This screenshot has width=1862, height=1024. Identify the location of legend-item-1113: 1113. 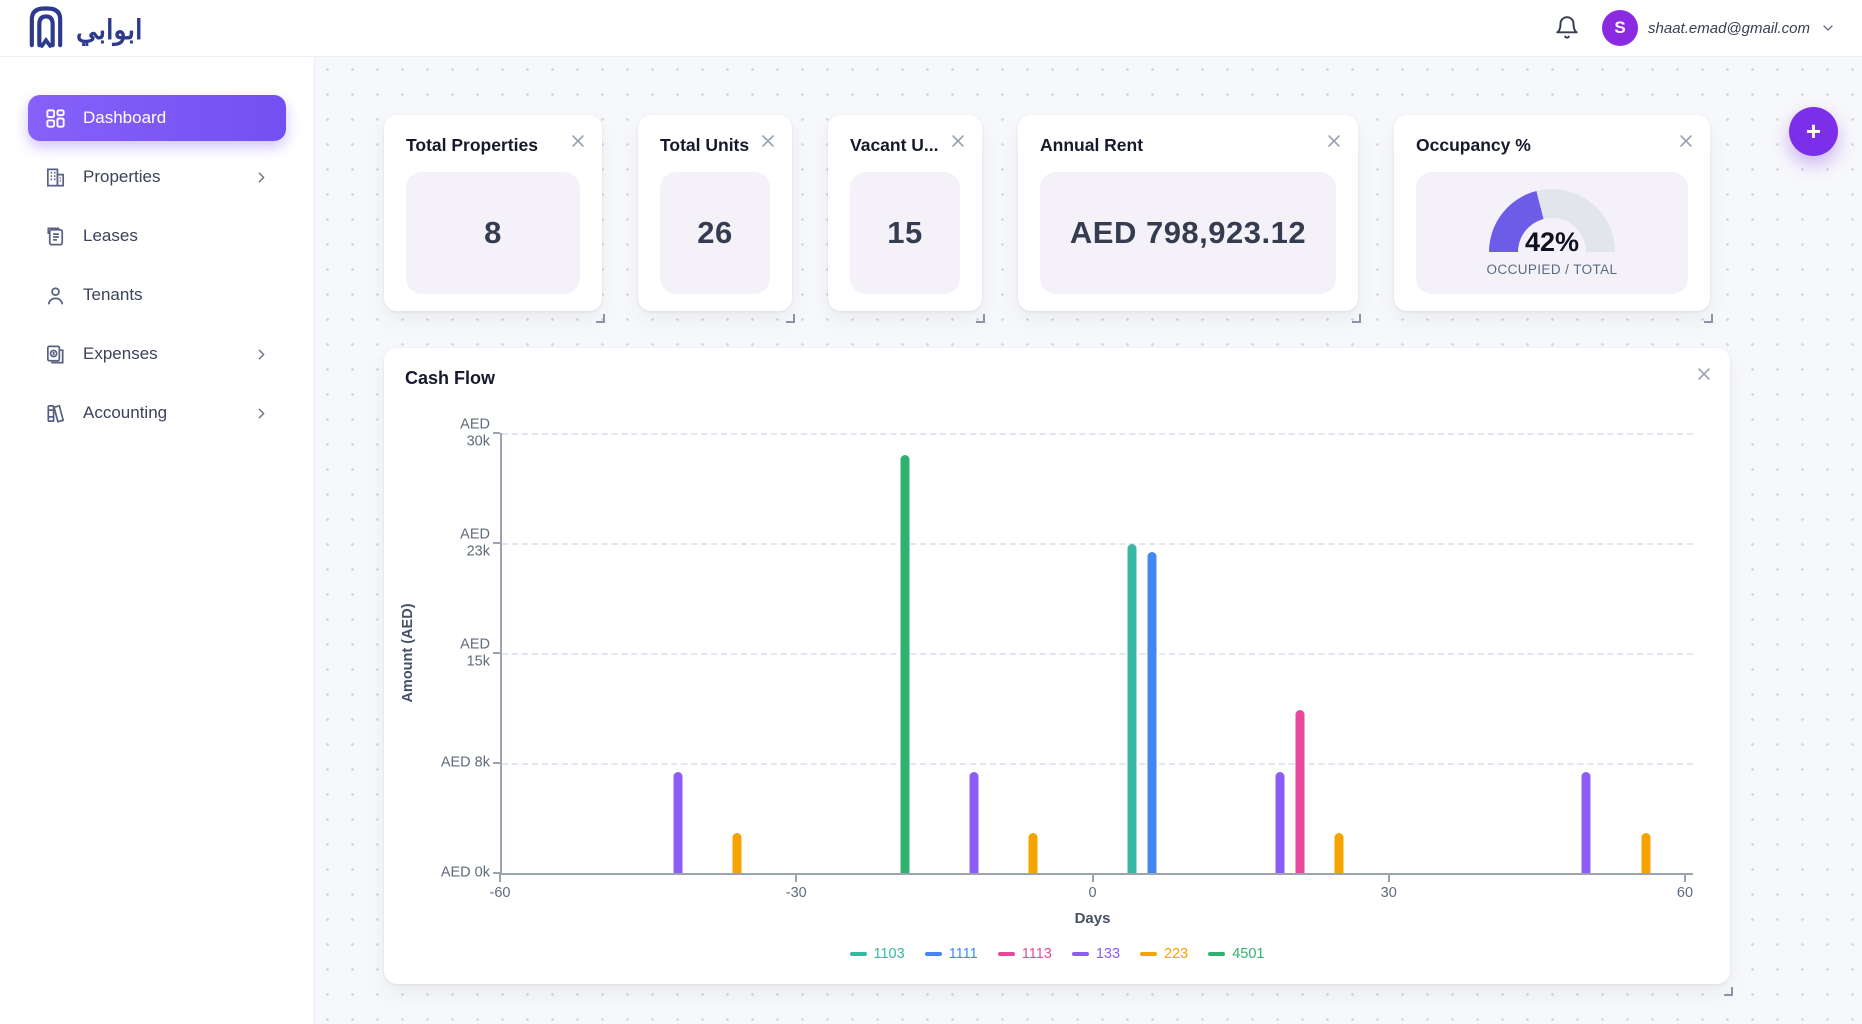
(1024, 954).